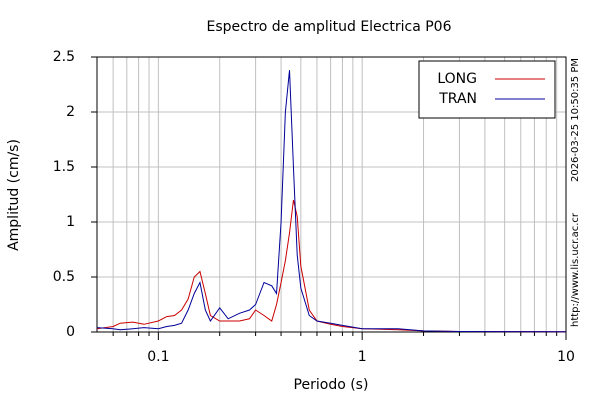 The image size is (600, 400). Describe the element at coordinates (329, 27) in the screenshot. I see `chart-title: Espectro de amplitud Electrica P06` at that location.